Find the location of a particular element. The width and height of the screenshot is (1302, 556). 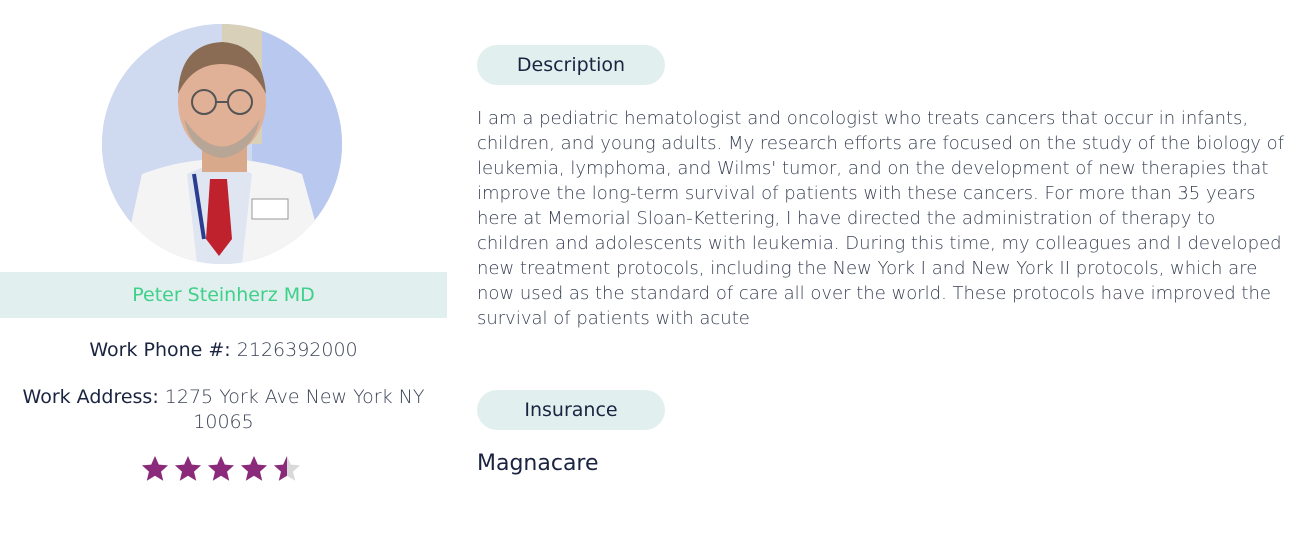

doctor-photo-illustration is located at coordinates (222, 144).